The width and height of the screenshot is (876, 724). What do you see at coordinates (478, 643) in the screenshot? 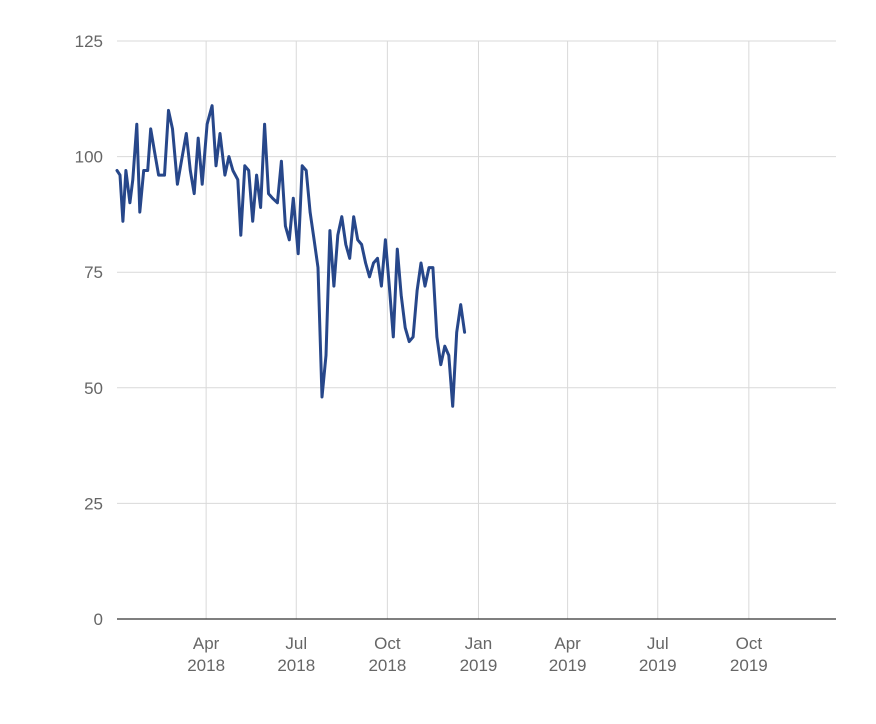
I see `x-tick-month: Jan` at bounding box center [478, 643].